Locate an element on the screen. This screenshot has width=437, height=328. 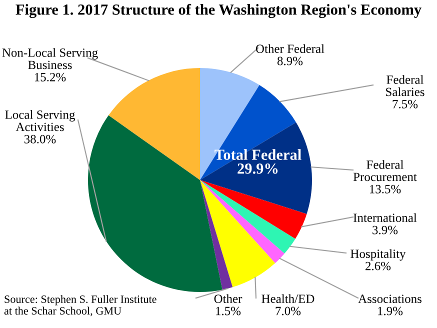
slice-label: Associations is located at coordinates (390, 299).